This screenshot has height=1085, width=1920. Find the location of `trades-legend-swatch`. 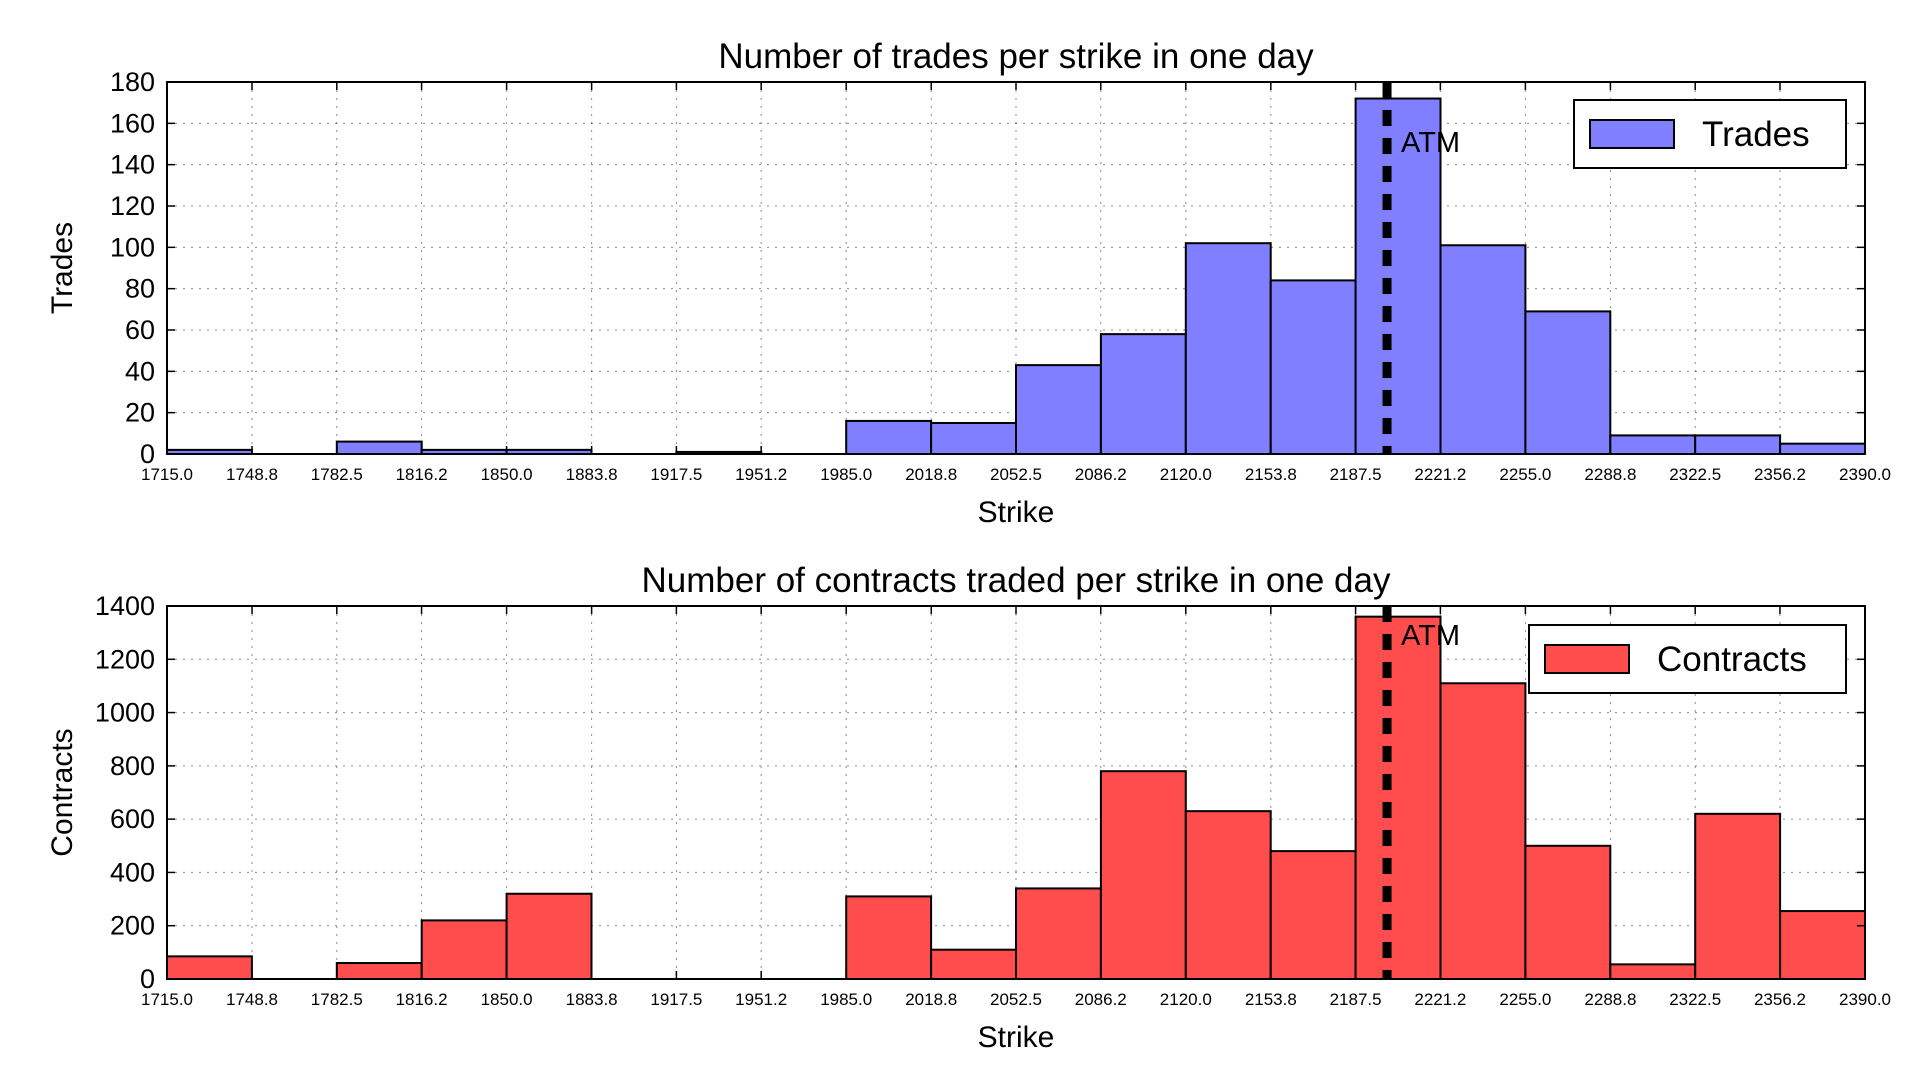

trades-legend-swatch is located at coordinates (1632, 134).